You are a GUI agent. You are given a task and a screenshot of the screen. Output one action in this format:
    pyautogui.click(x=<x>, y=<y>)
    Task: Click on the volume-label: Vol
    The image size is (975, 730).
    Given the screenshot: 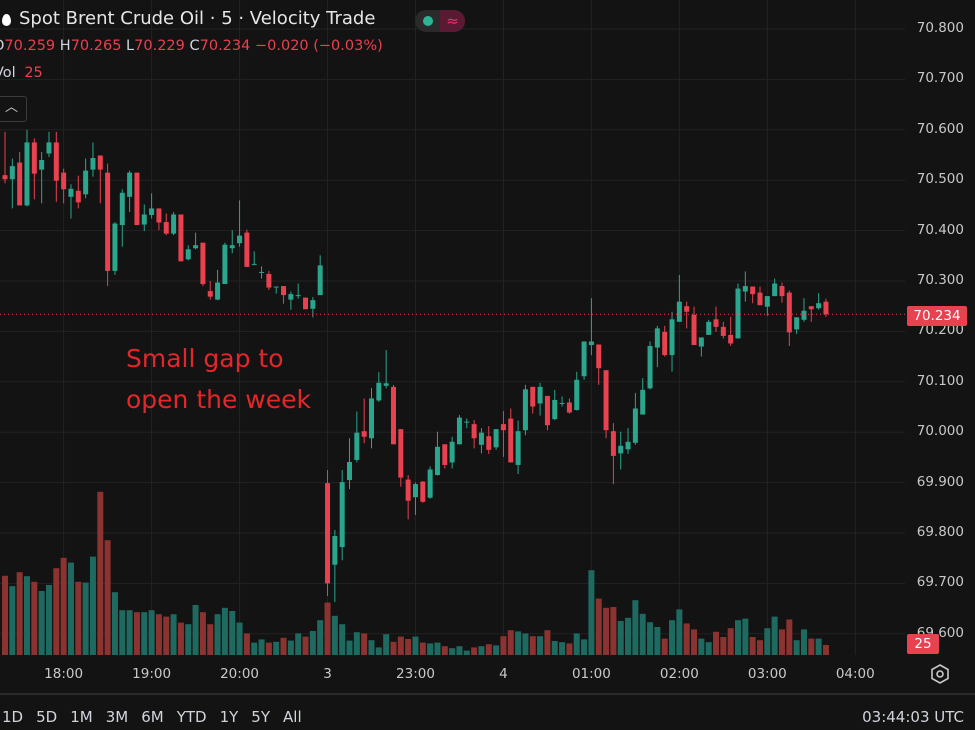 What is the action you would take?
    pyautogui.click(x=8, y=73)
    